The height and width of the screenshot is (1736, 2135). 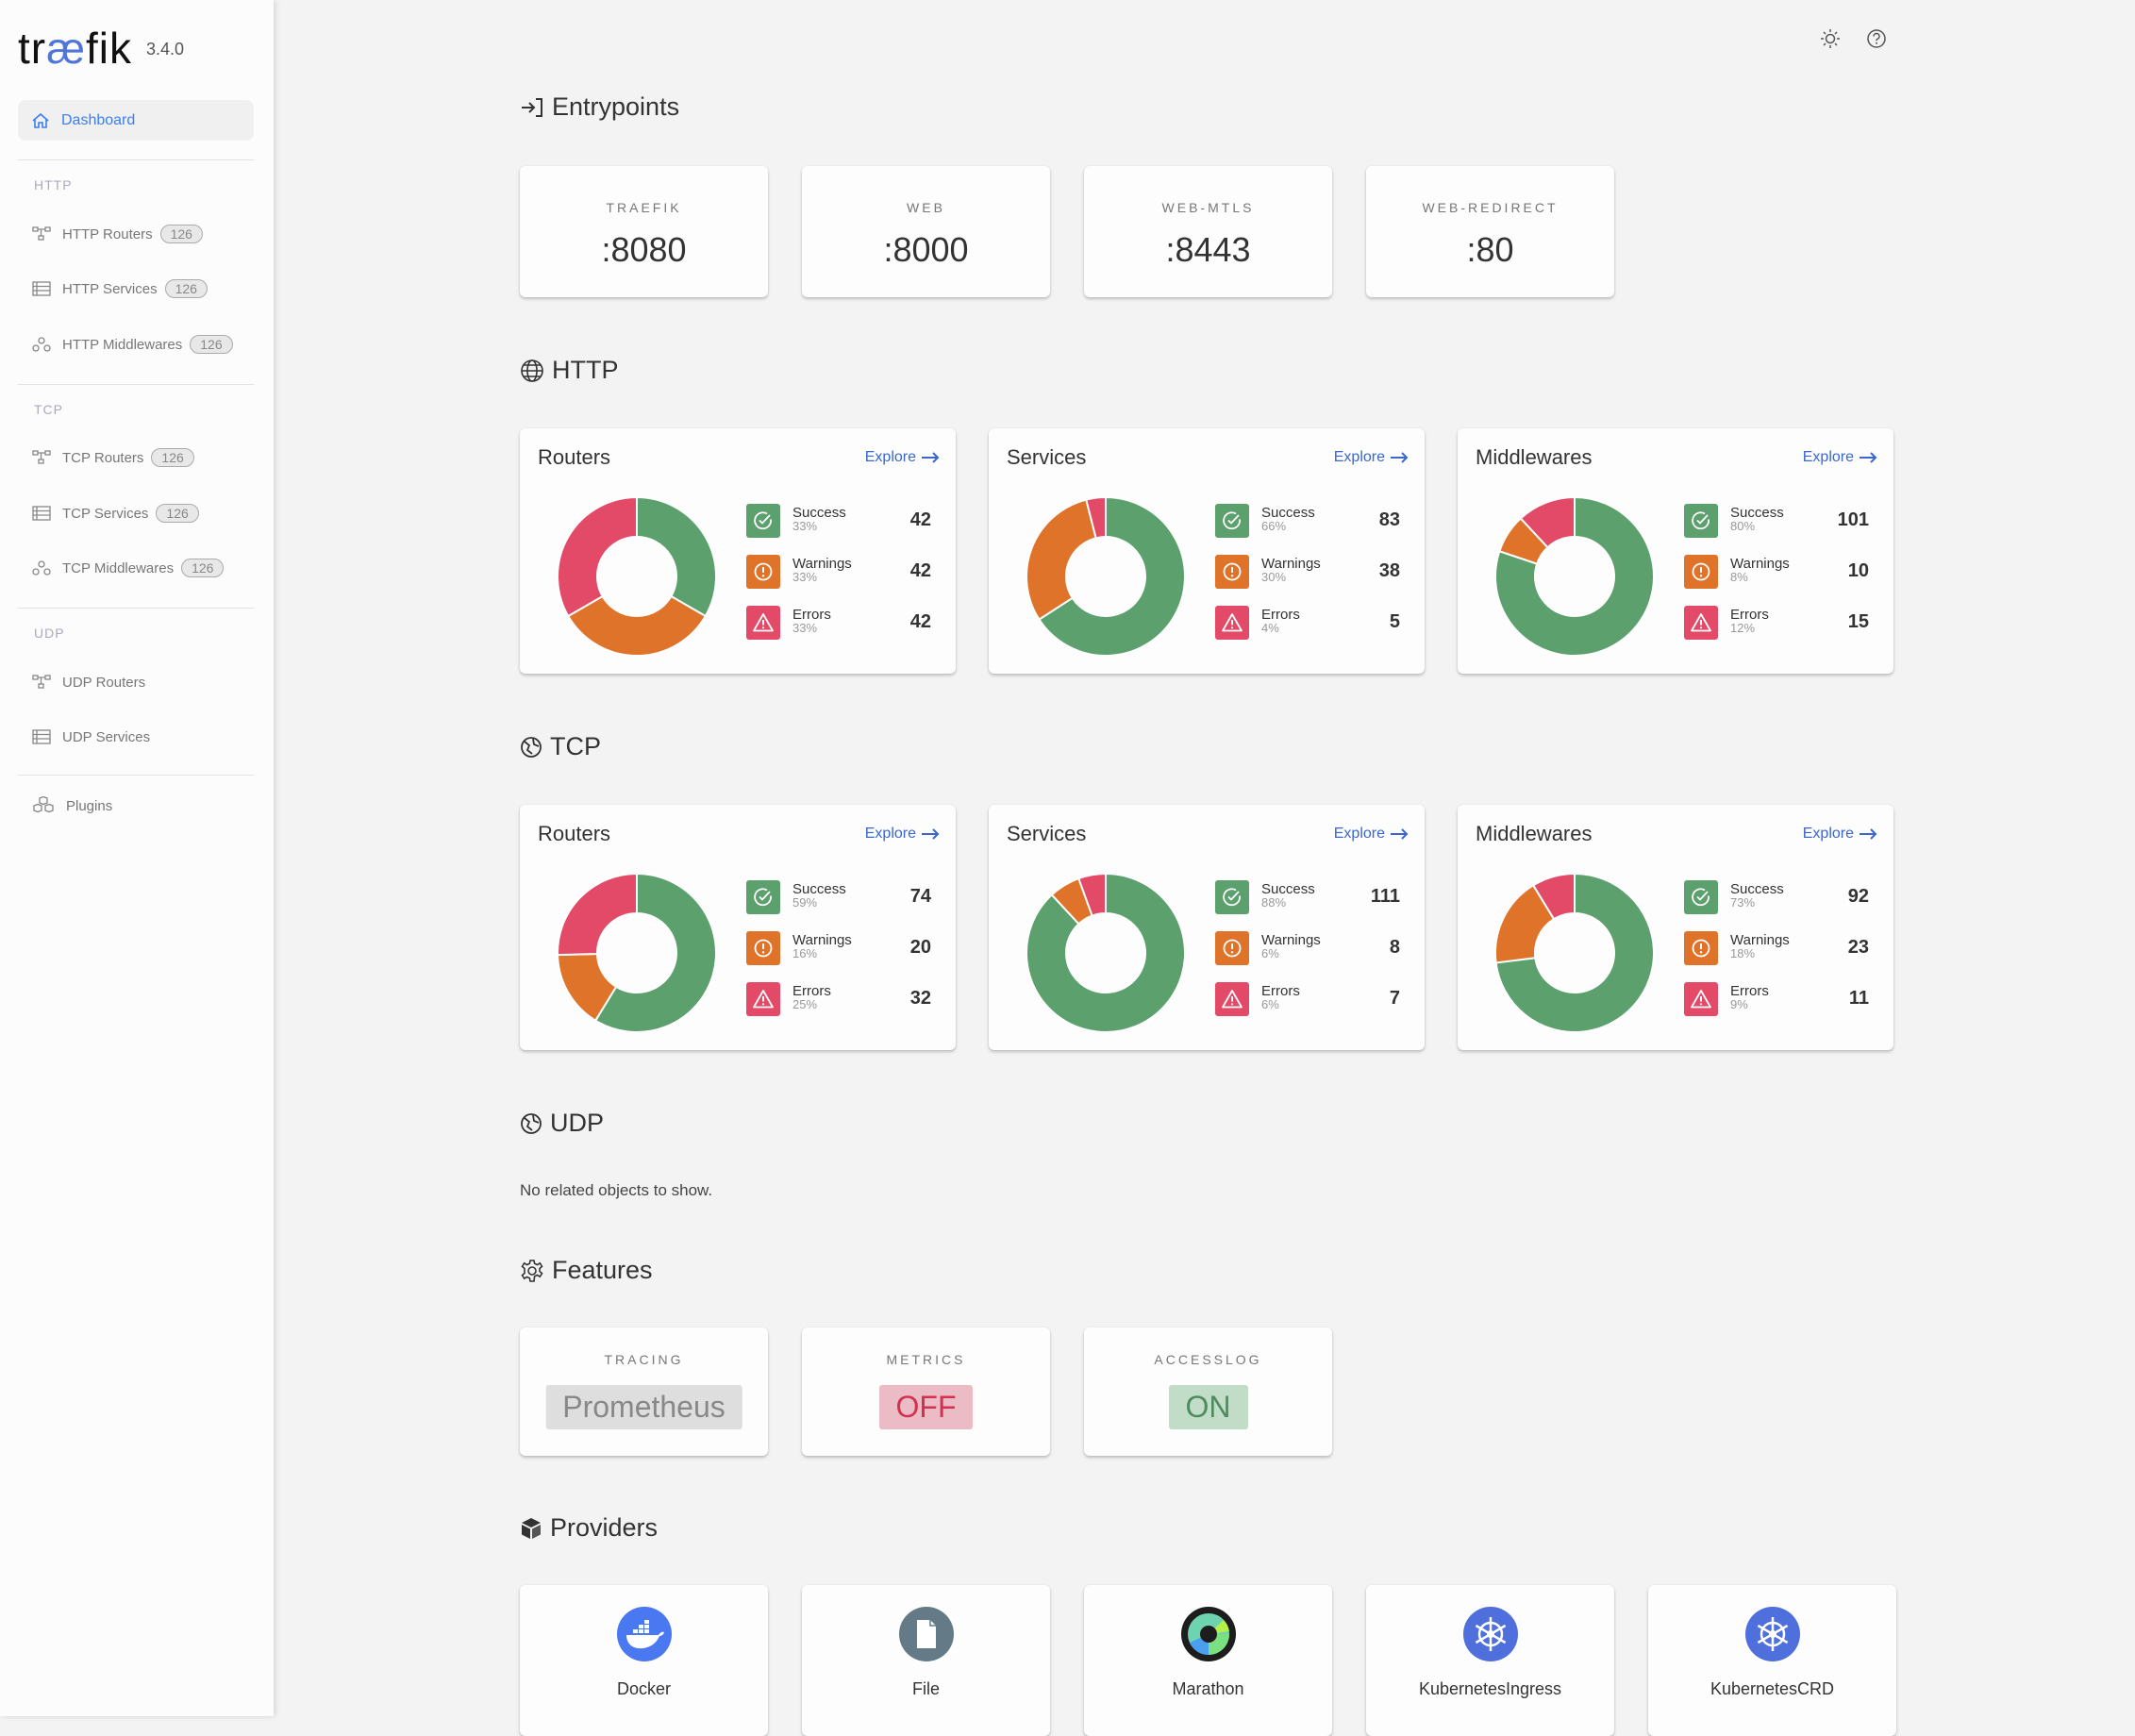 What do you see at coordinates (1105, 953) in the screenshot?
I see `status-donut-chart` at bounding box center [1105, 953].